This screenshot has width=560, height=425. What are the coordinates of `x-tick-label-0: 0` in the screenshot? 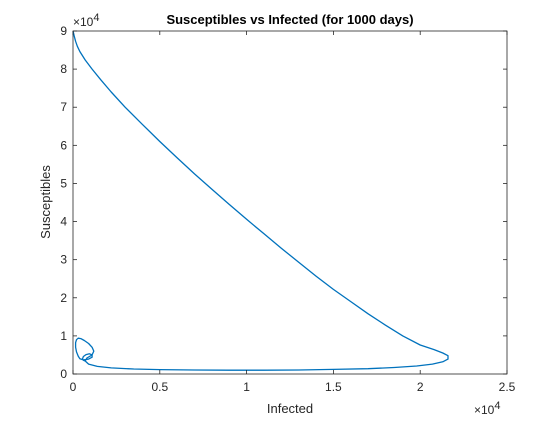 It's located at (73, 387).